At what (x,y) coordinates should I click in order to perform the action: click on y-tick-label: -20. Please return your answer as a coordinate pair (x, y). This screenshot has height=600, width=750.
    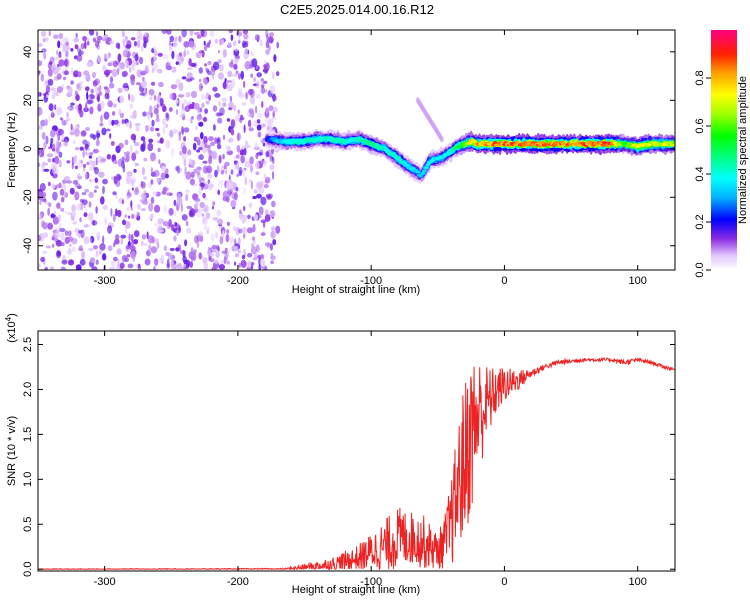
    Looking at the image, I should click on (28, 197).